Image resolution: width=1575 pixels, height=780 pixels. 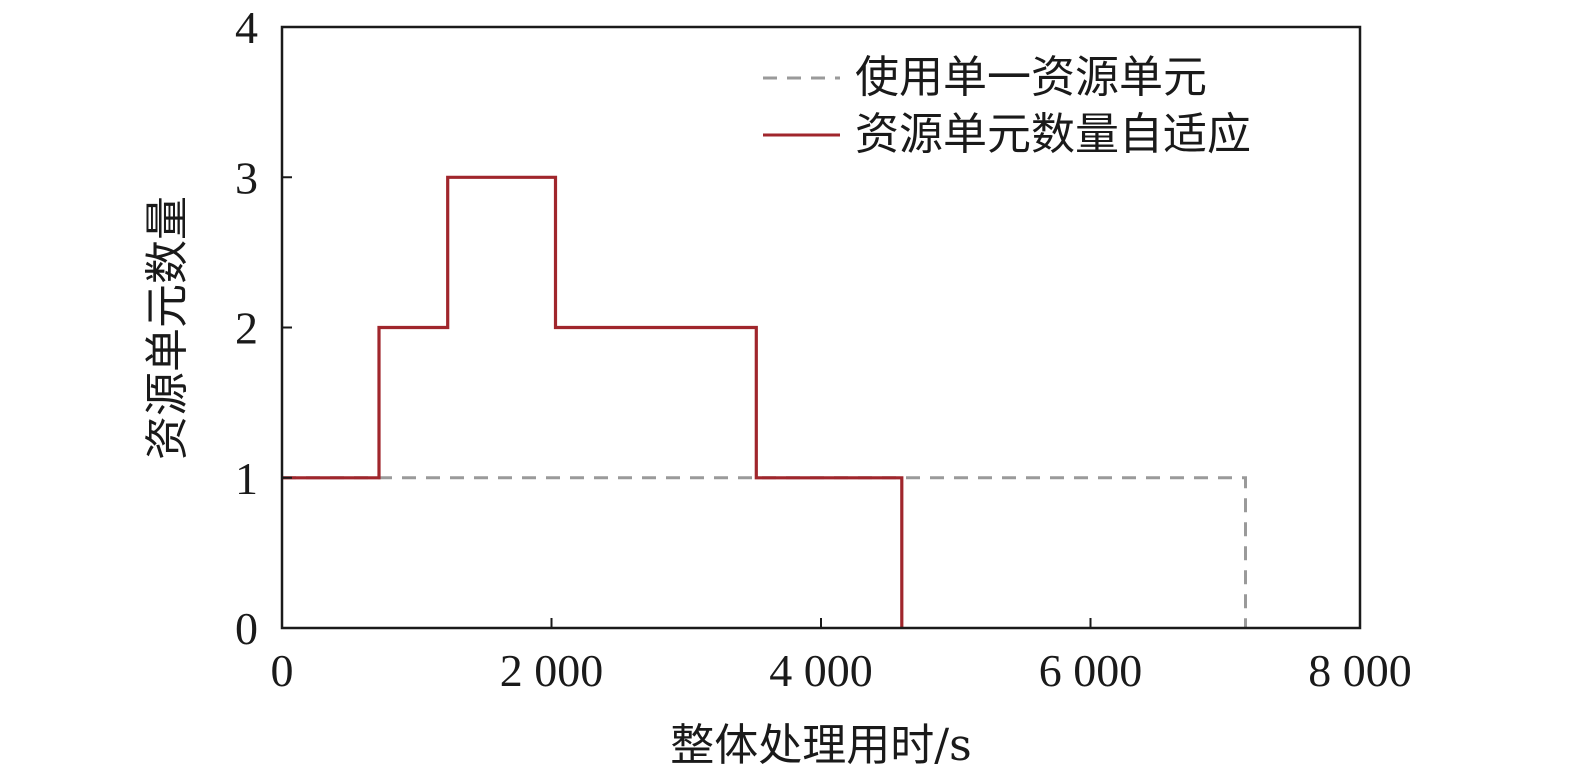 What do you see at coordinates (282, 670) in the screenshot?
I see `x-tick-label: 0` at bounding box center [282, 670].